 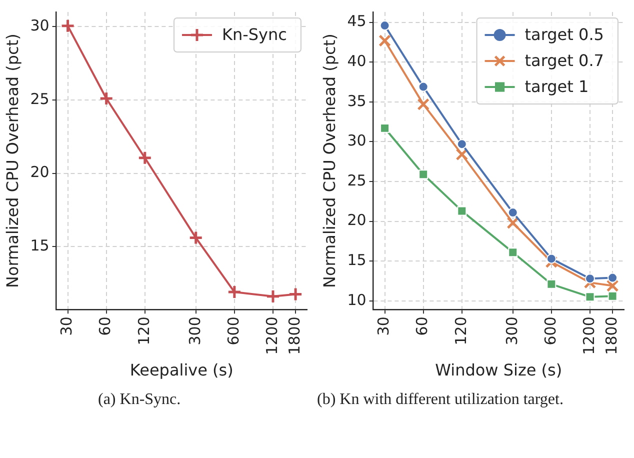 What do you see at coordinates (556, 86) in the screenshot?
I see `legend-label: target 1` at bounding box center [556, 86].